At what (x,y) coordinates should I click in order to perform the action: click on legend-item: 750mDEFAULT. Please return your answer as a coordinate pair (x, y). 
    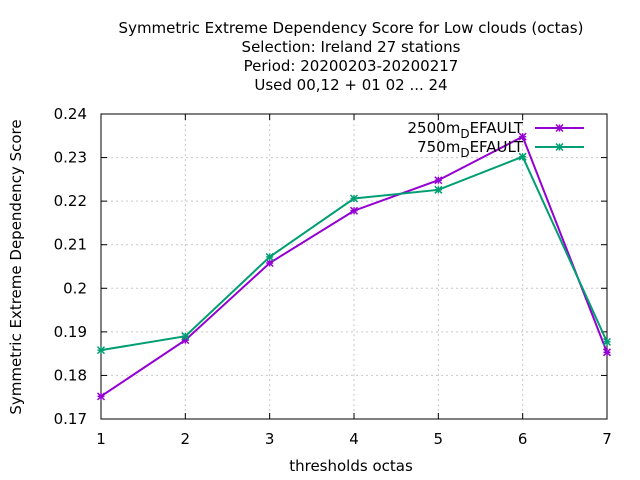
    Looking at the image, I should click on (500, 149).